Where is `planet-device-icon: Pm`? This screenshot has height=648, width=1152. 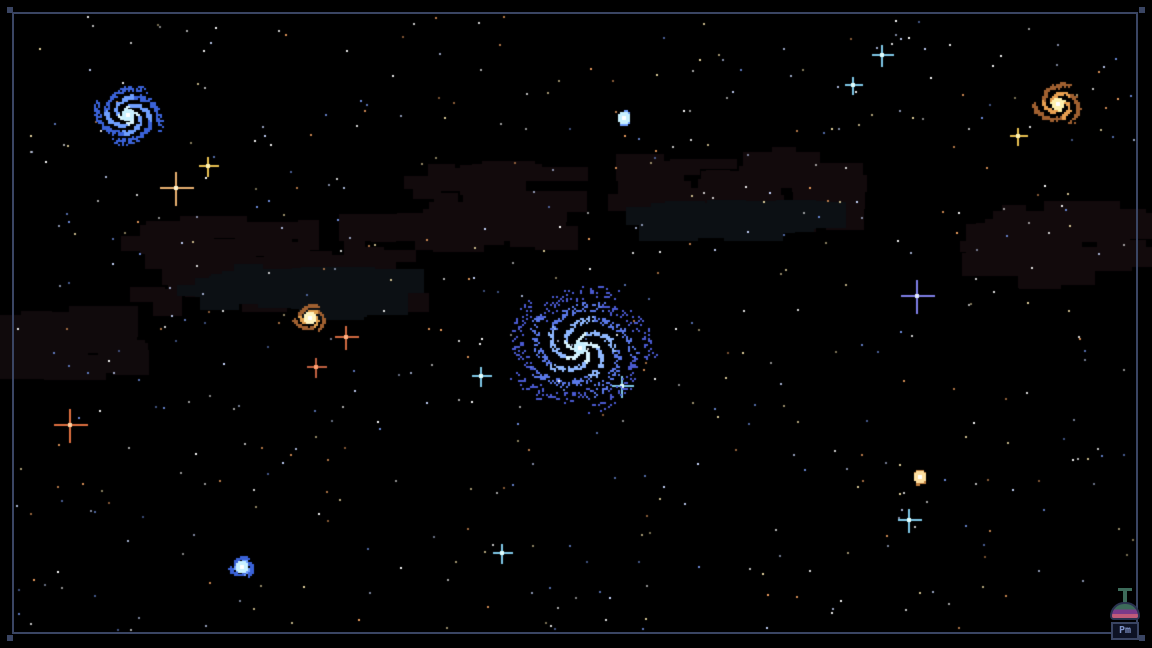
planet-device-icon: Pm is located at coordinates (1125, 615).